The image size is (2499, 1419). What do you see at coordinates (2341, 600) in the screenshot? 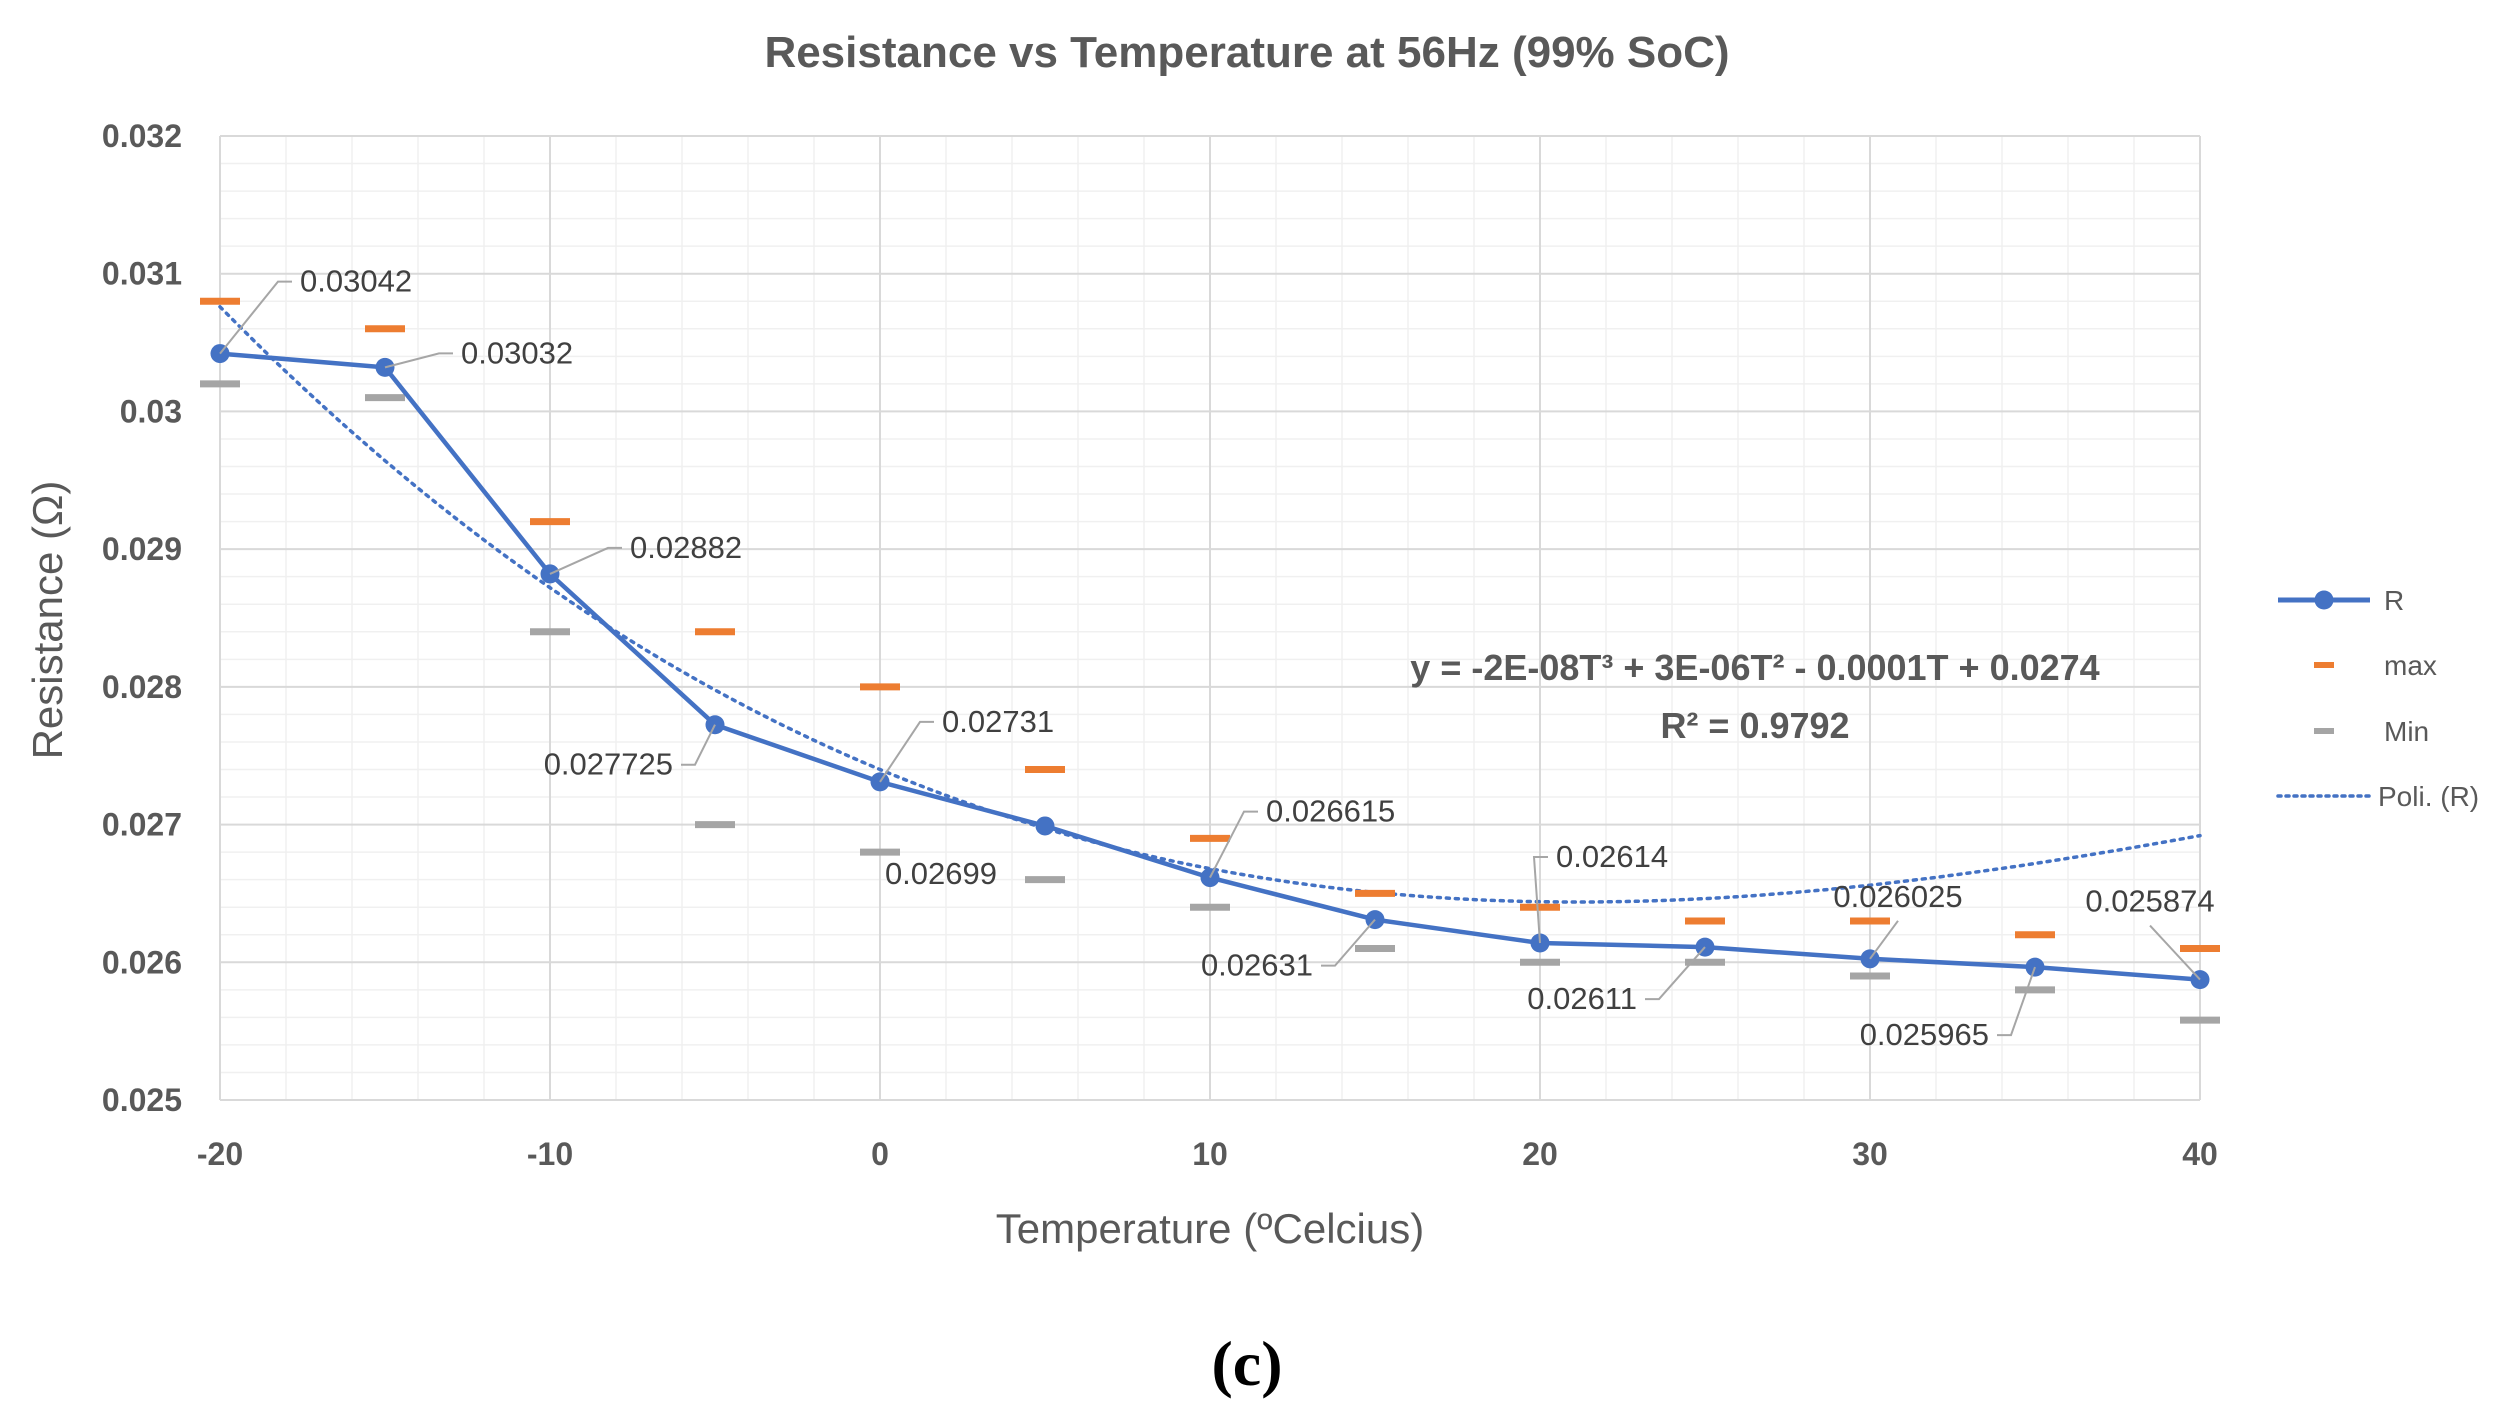
I see `legend-item: R` at bounding box center [2341, 600].